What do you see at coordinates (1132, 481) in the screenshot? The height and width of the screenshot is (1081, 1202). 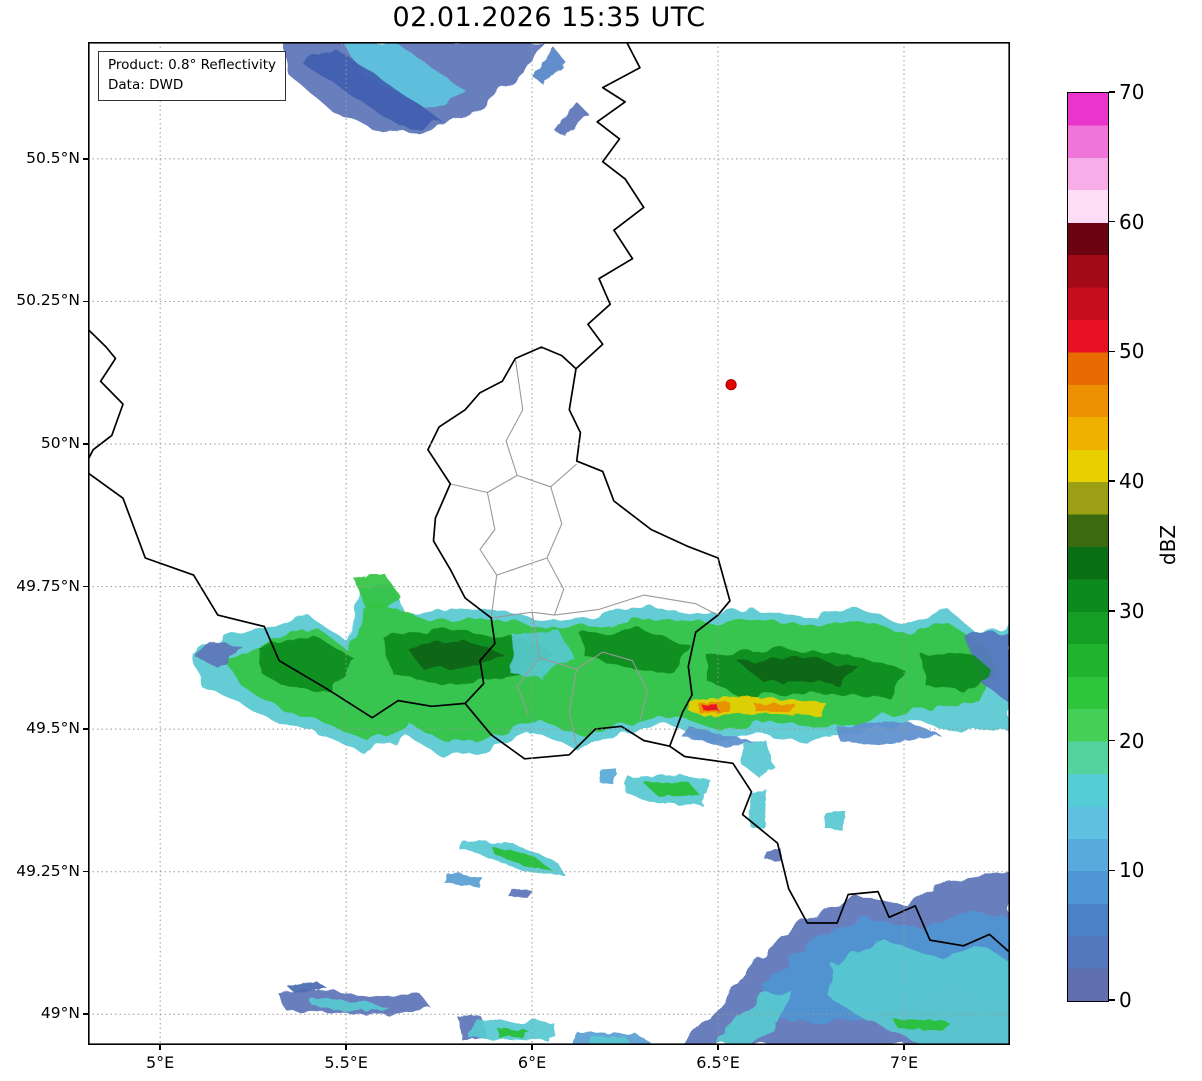 I see `colorbar-tick-label: 40` at bounding box center [1132, 481].